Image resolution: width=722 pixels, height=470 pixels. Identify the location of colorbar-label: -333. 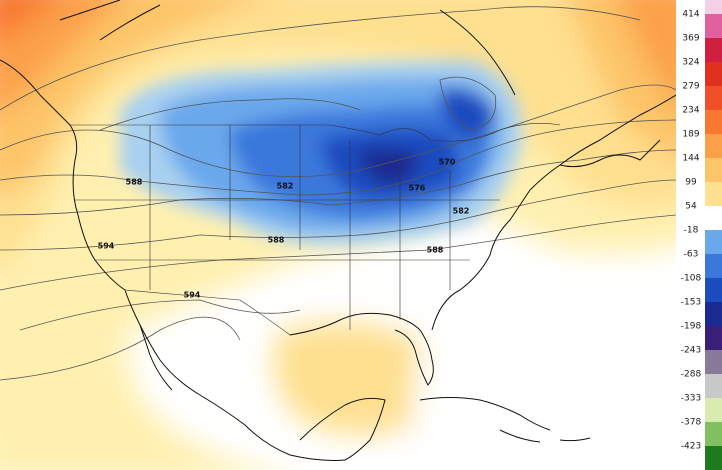
(691, 399).